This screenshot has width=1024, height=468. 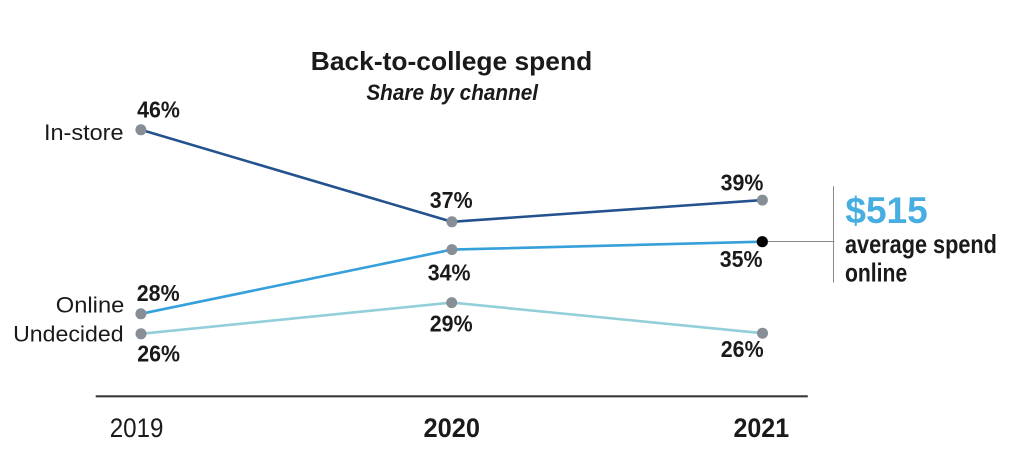 I want to click on svg-text: Online, so click(x=90, y=304).